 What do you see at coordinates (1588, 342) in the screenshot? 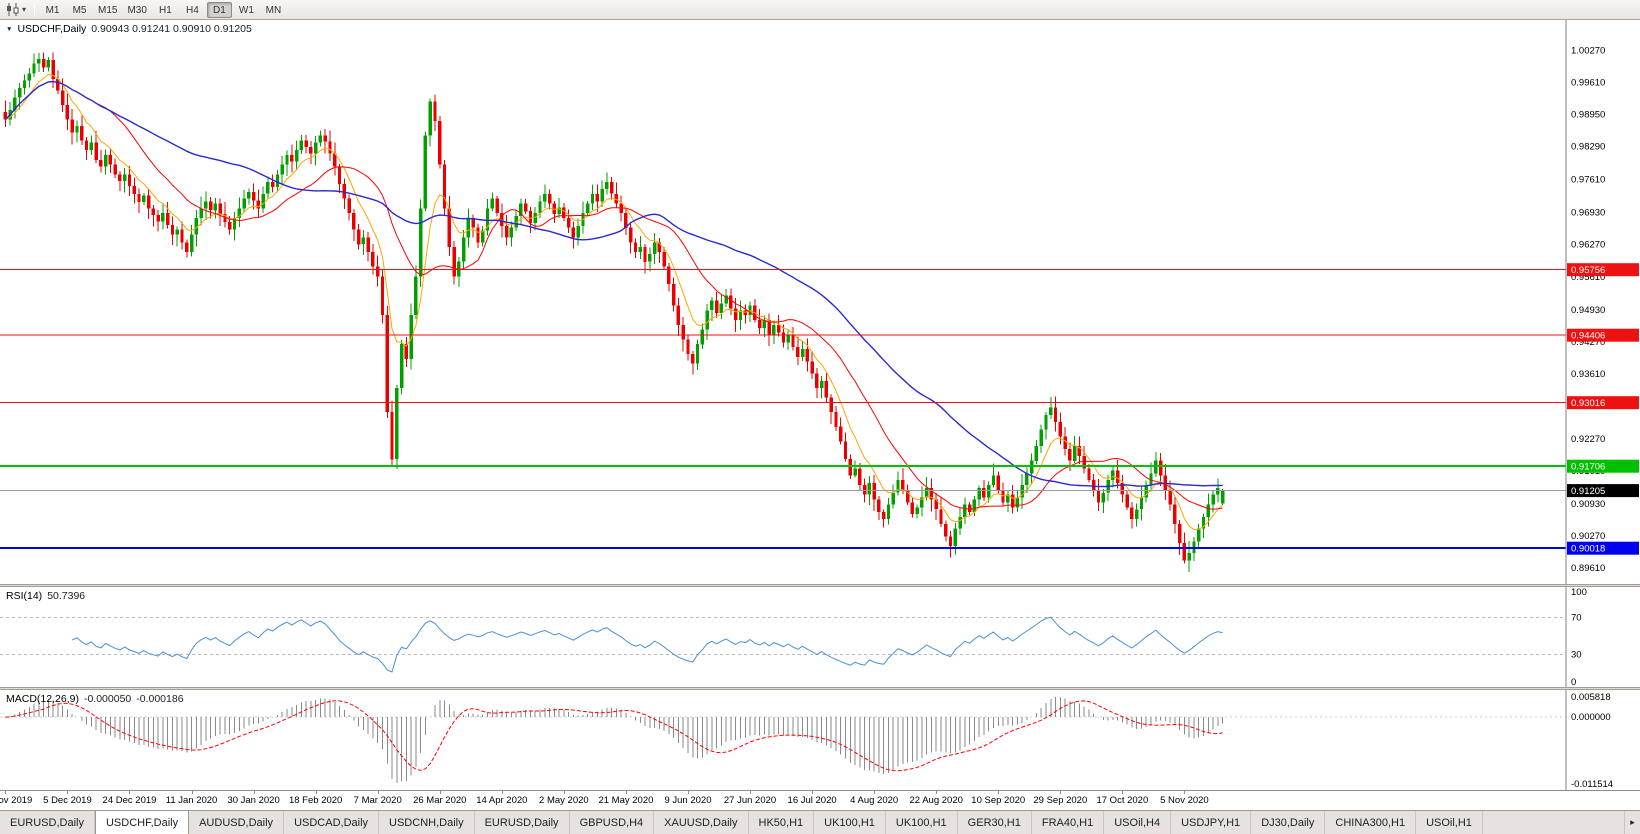
I see `price-axis-label: 0.94270` at bounding box center [1588, 342].